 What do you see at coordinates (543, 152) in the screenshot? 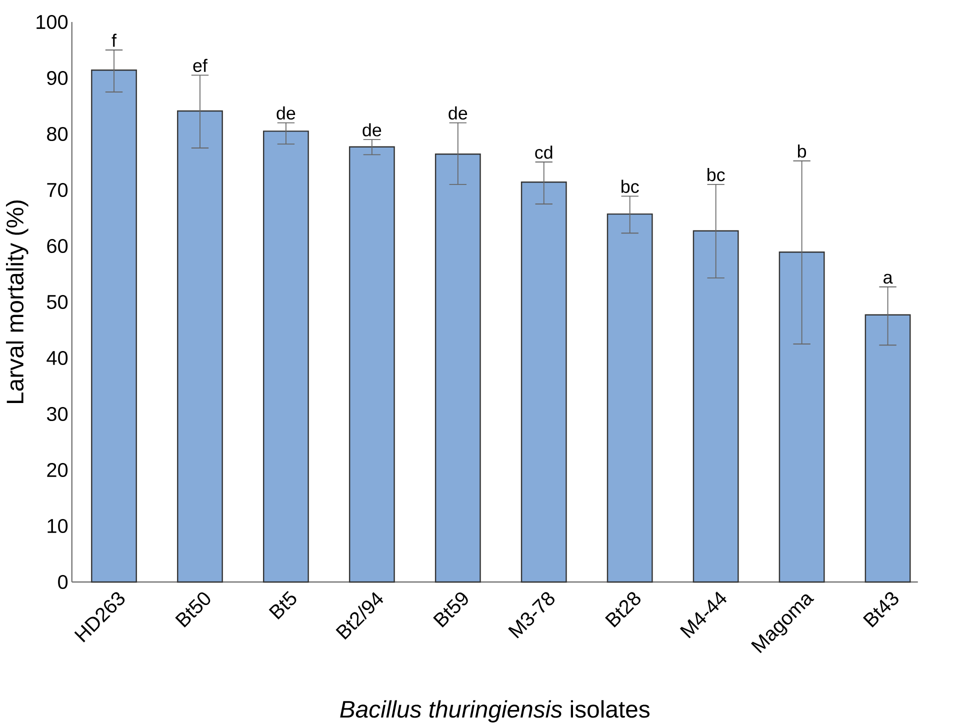
I see `annotation: cd` at bounding box center [543, 152].